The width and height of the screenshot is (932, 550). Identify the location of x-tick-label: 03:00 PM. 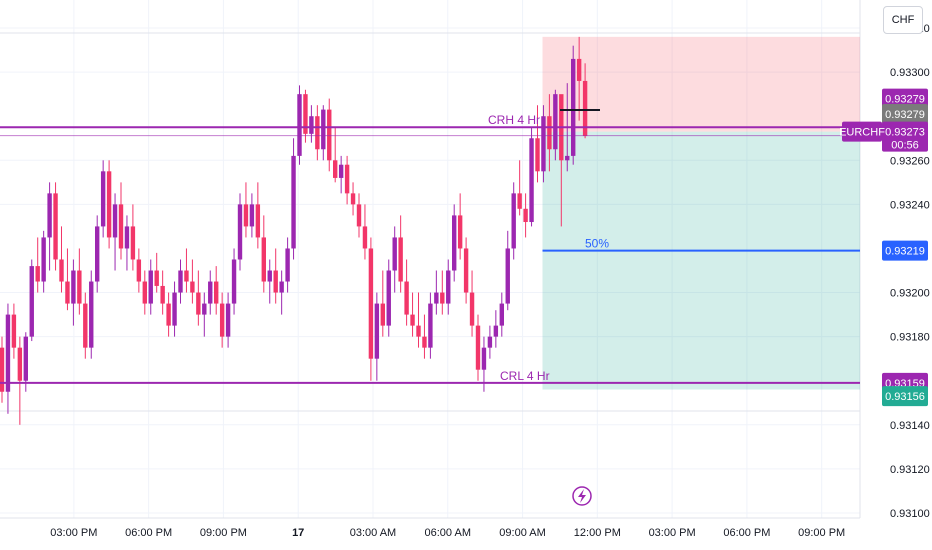
(73, 533).